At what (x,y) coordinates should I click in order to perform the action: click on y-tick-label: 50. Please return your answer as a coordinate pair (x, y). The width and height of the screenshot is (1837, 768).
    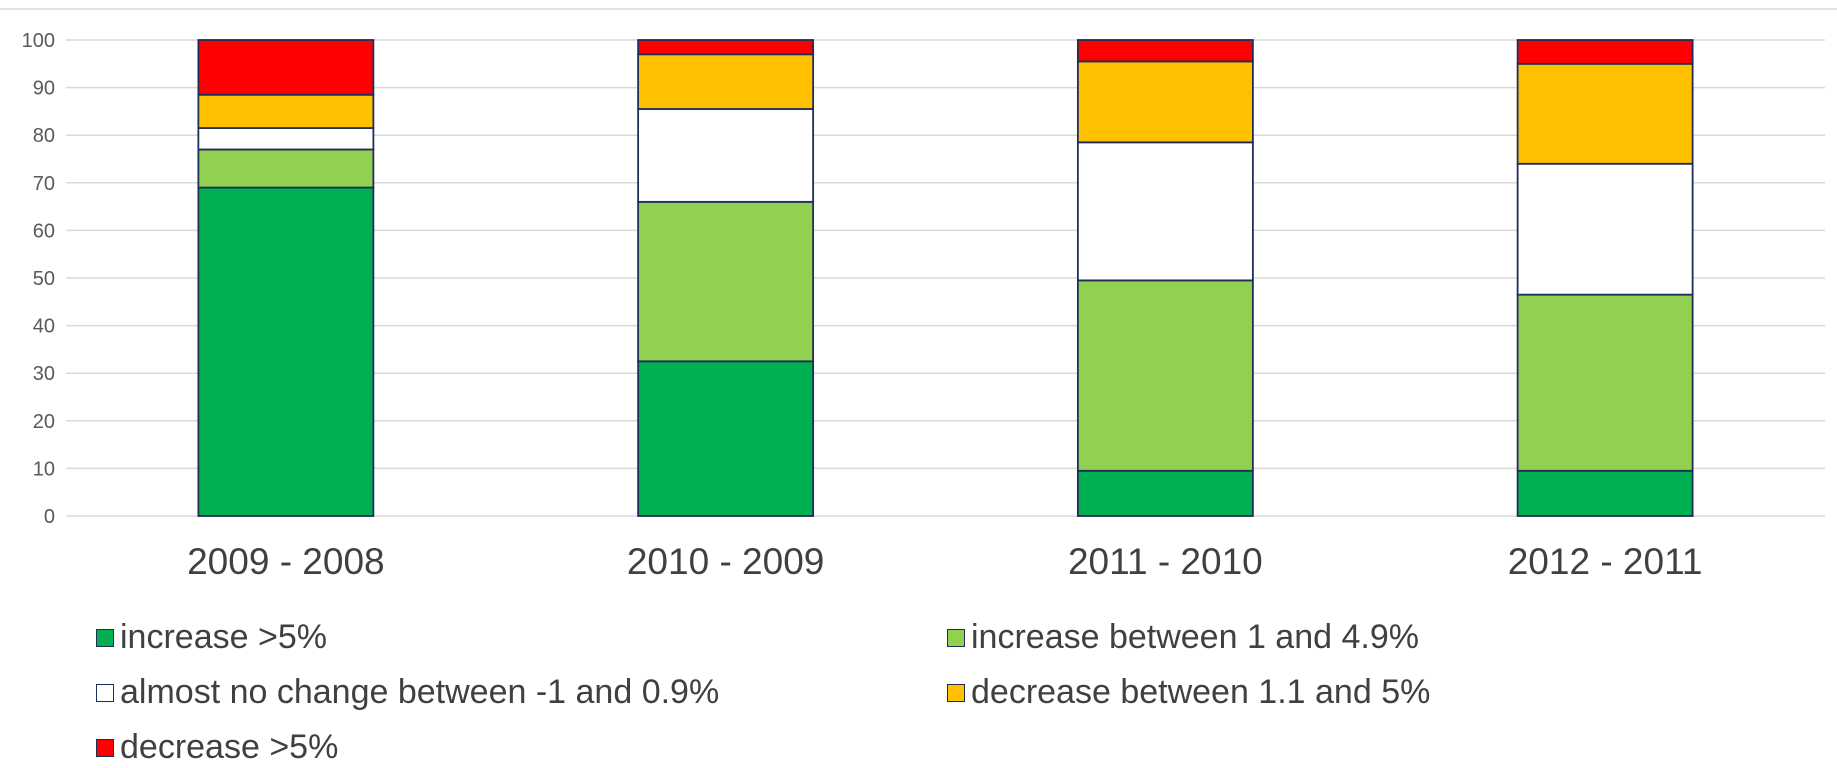
    Looking at the image, I should click on (44, 279).